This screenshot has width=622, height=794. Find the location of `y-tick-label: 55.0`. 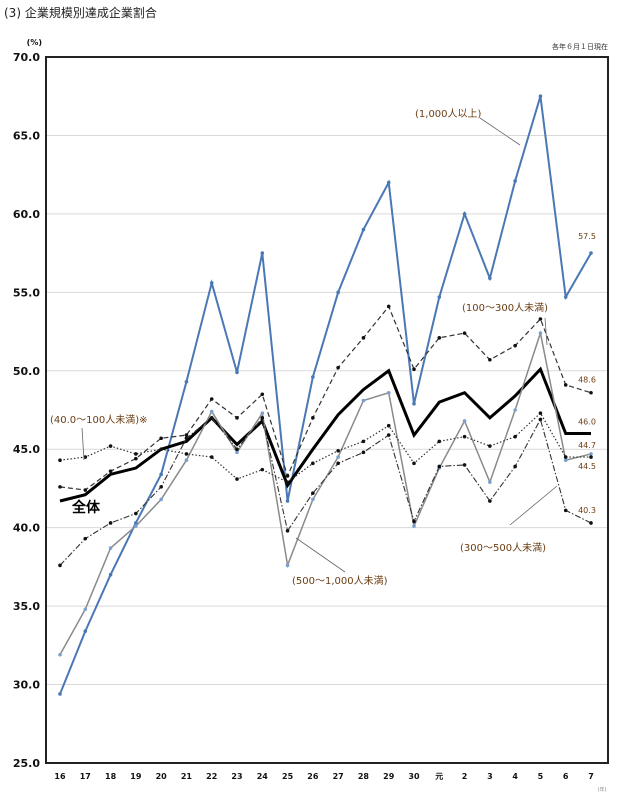

y-tick-label: 55.0 is located at coordinates (26, 292).